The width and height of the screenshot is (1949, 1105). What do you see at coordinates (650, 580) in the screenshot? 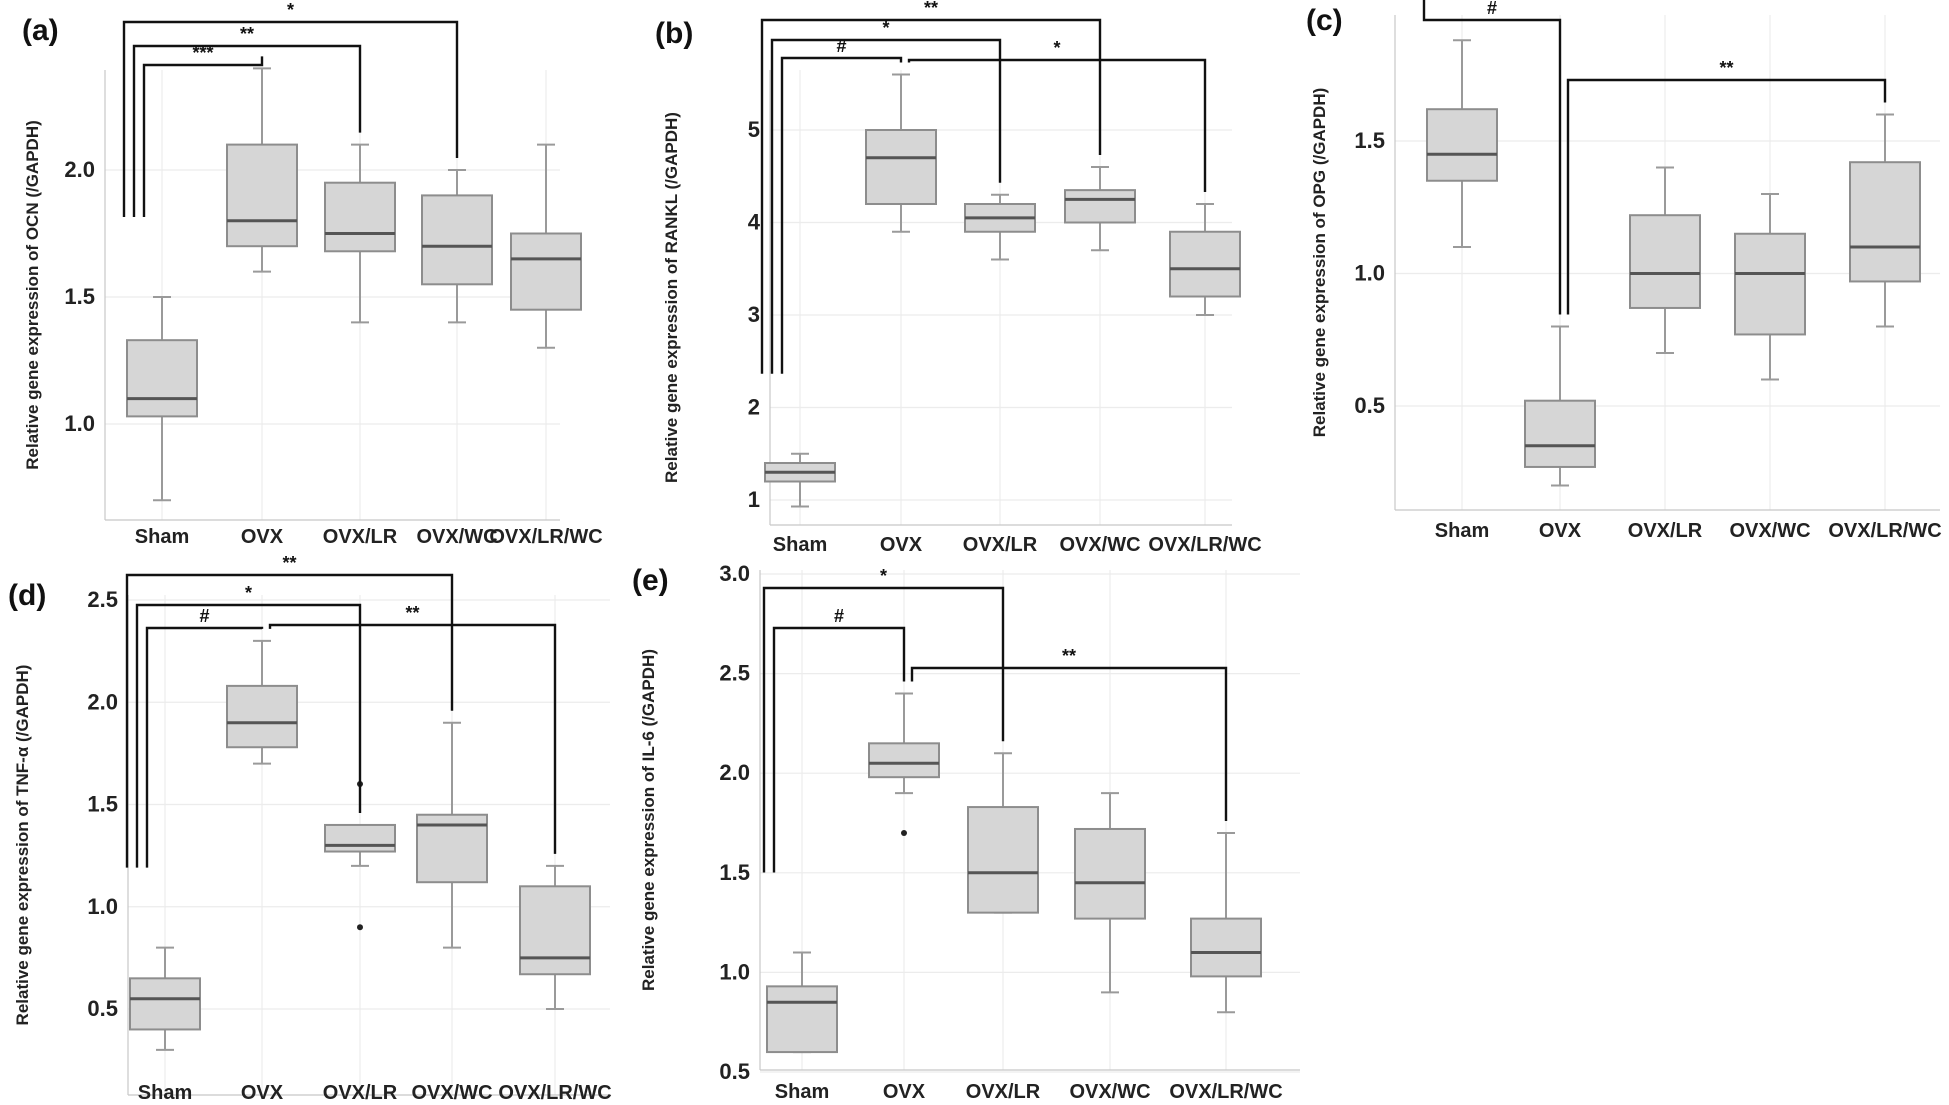
I see `panel-label: (e)` at bounding box center [650, 580].